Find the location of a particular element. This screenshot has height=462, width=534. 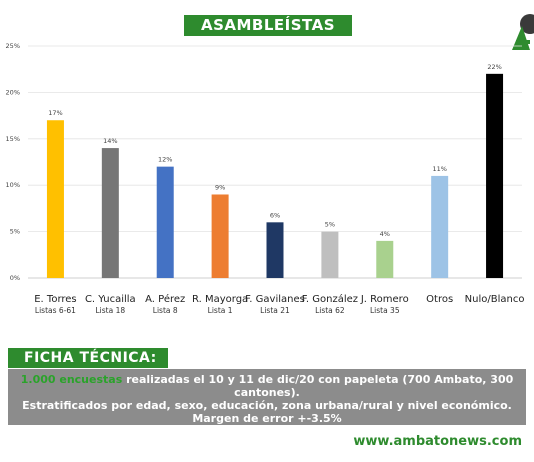

ficha-tecnica-header is located at coordinates (88, 358).